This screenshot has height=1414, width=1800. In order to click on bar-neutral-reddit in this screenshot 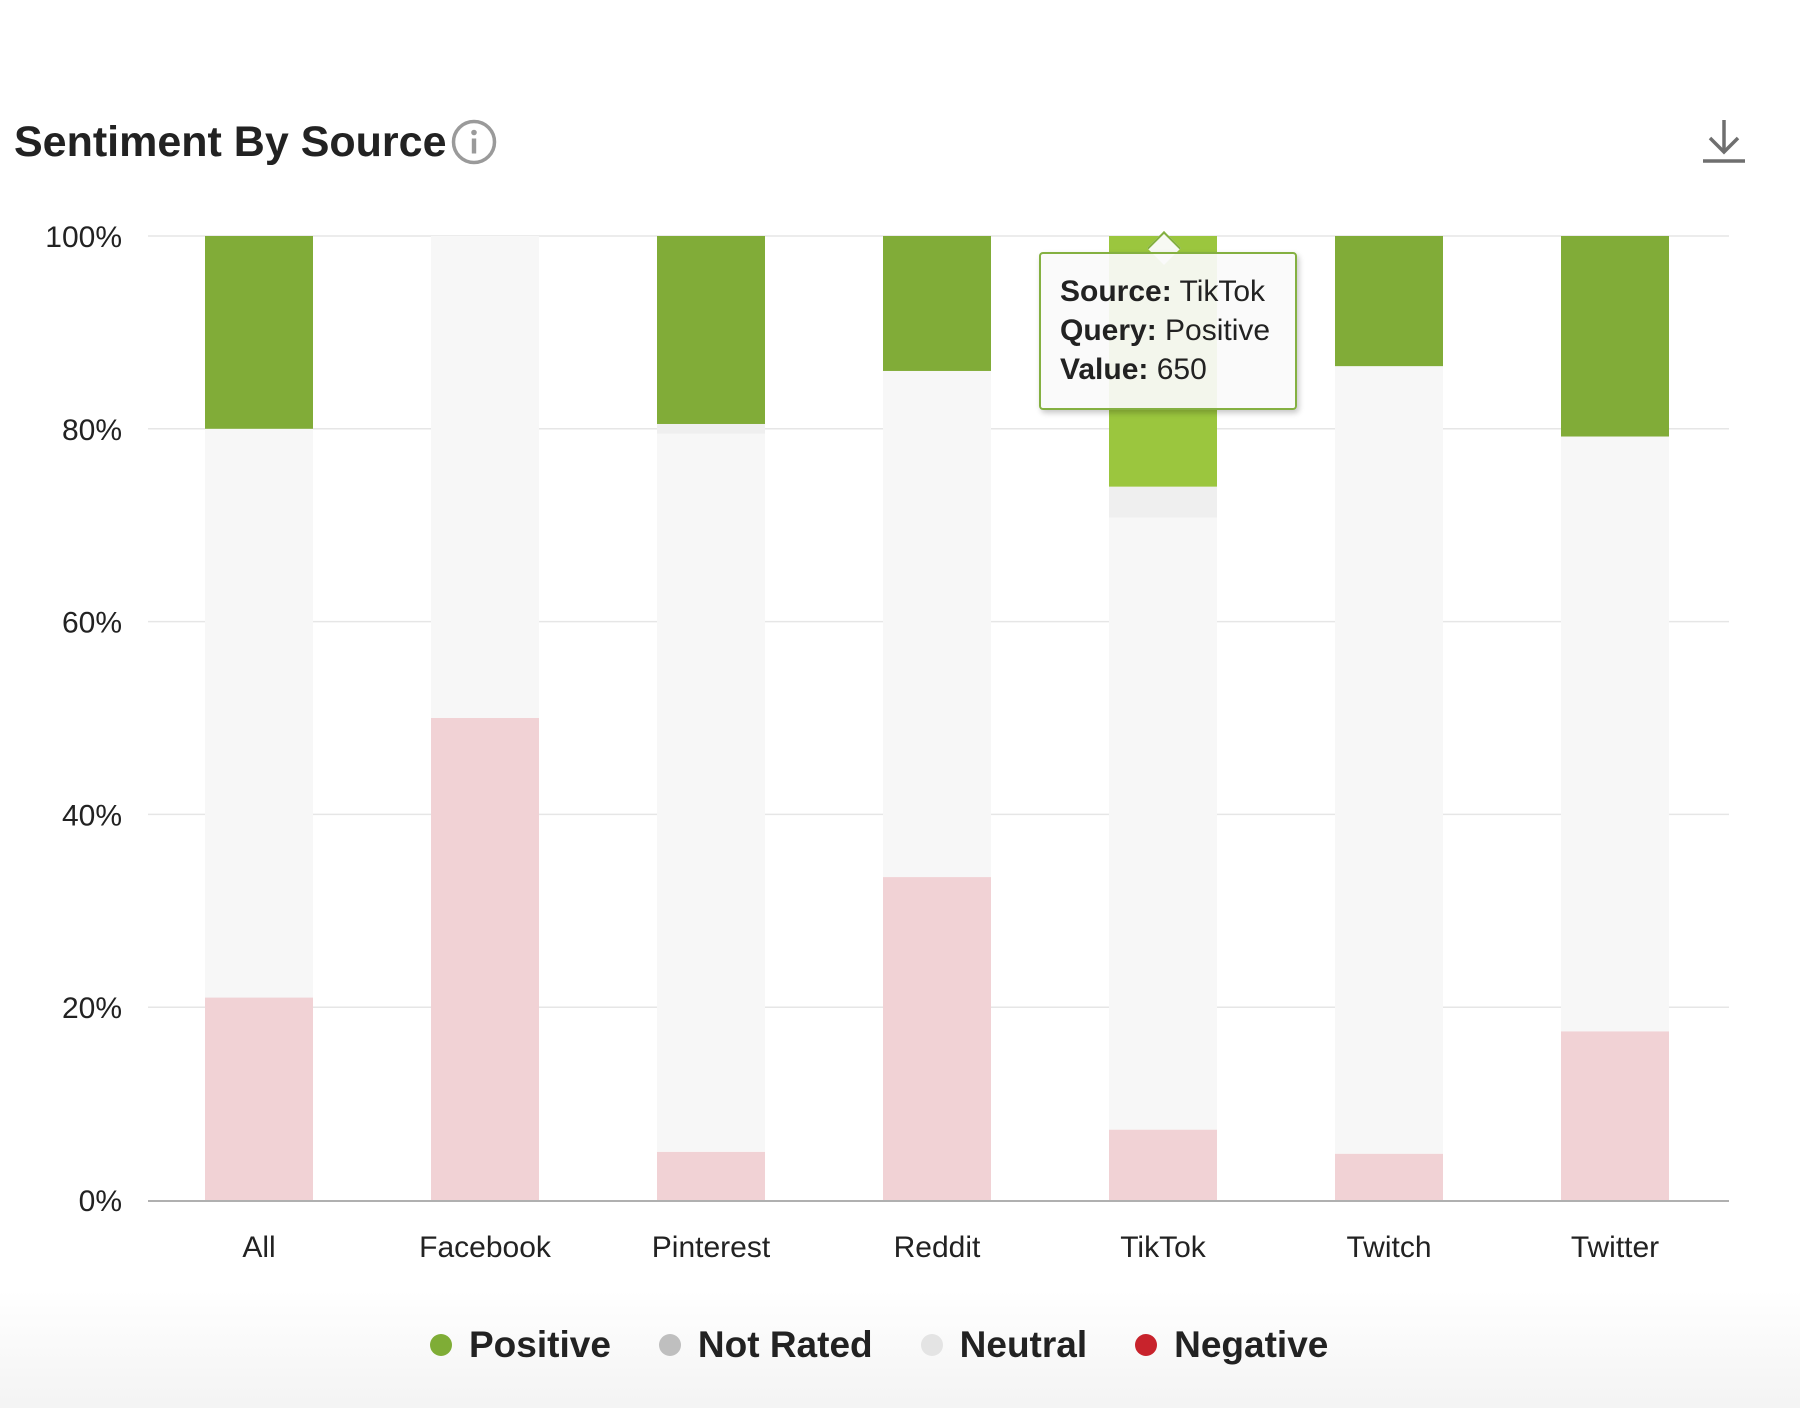, I will do `click(937, 624)`.